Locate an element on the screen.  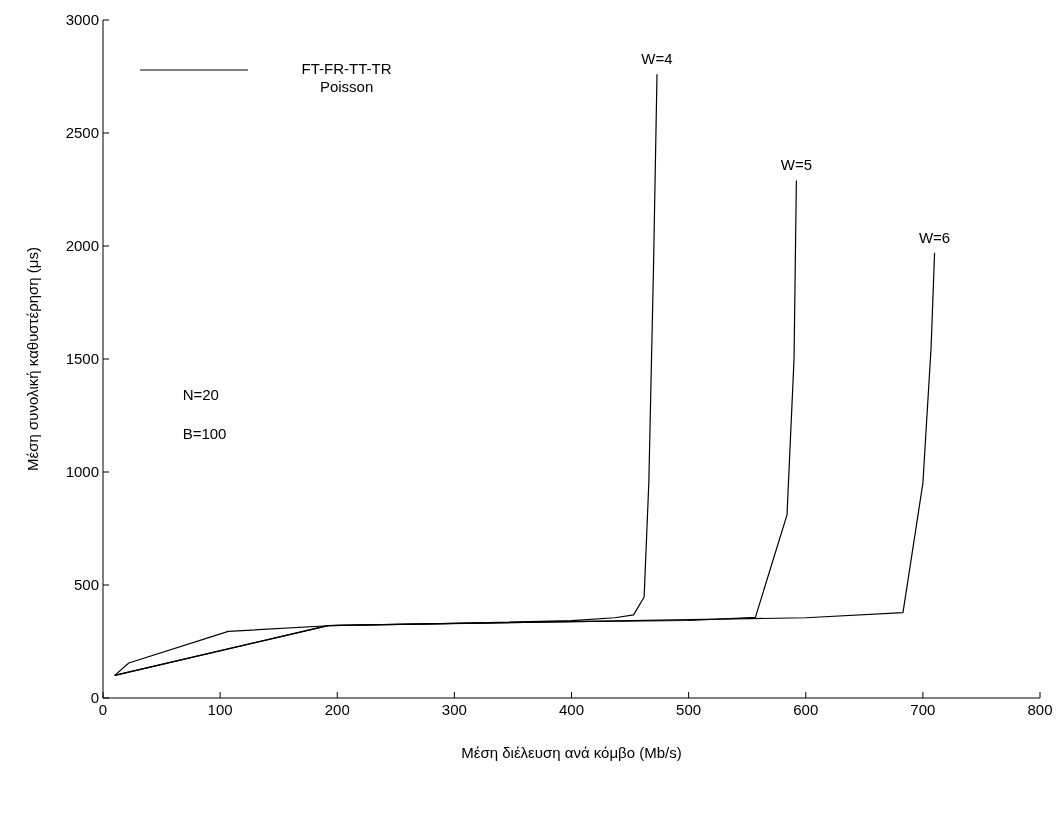
x-tick-label: 200 is located at coordinates (337, 709).